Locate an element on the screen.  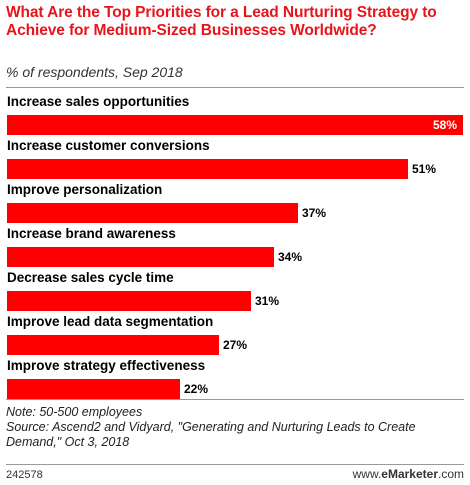
divider-bottom is located at coordinates (235, 399).